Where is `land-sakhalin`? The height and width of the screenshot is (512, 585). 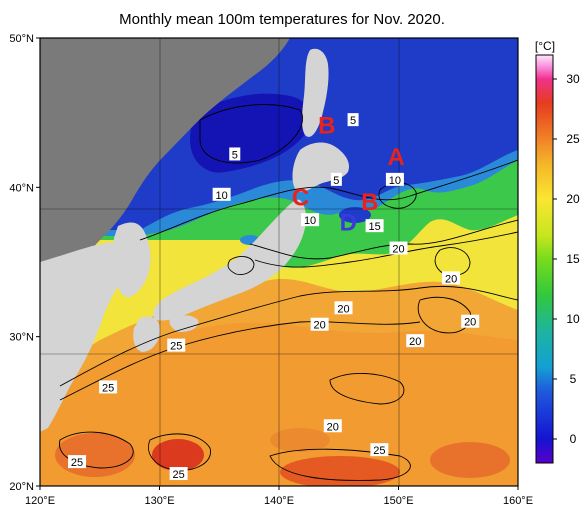
land-sakhalin is located at coordinates (315, 92).